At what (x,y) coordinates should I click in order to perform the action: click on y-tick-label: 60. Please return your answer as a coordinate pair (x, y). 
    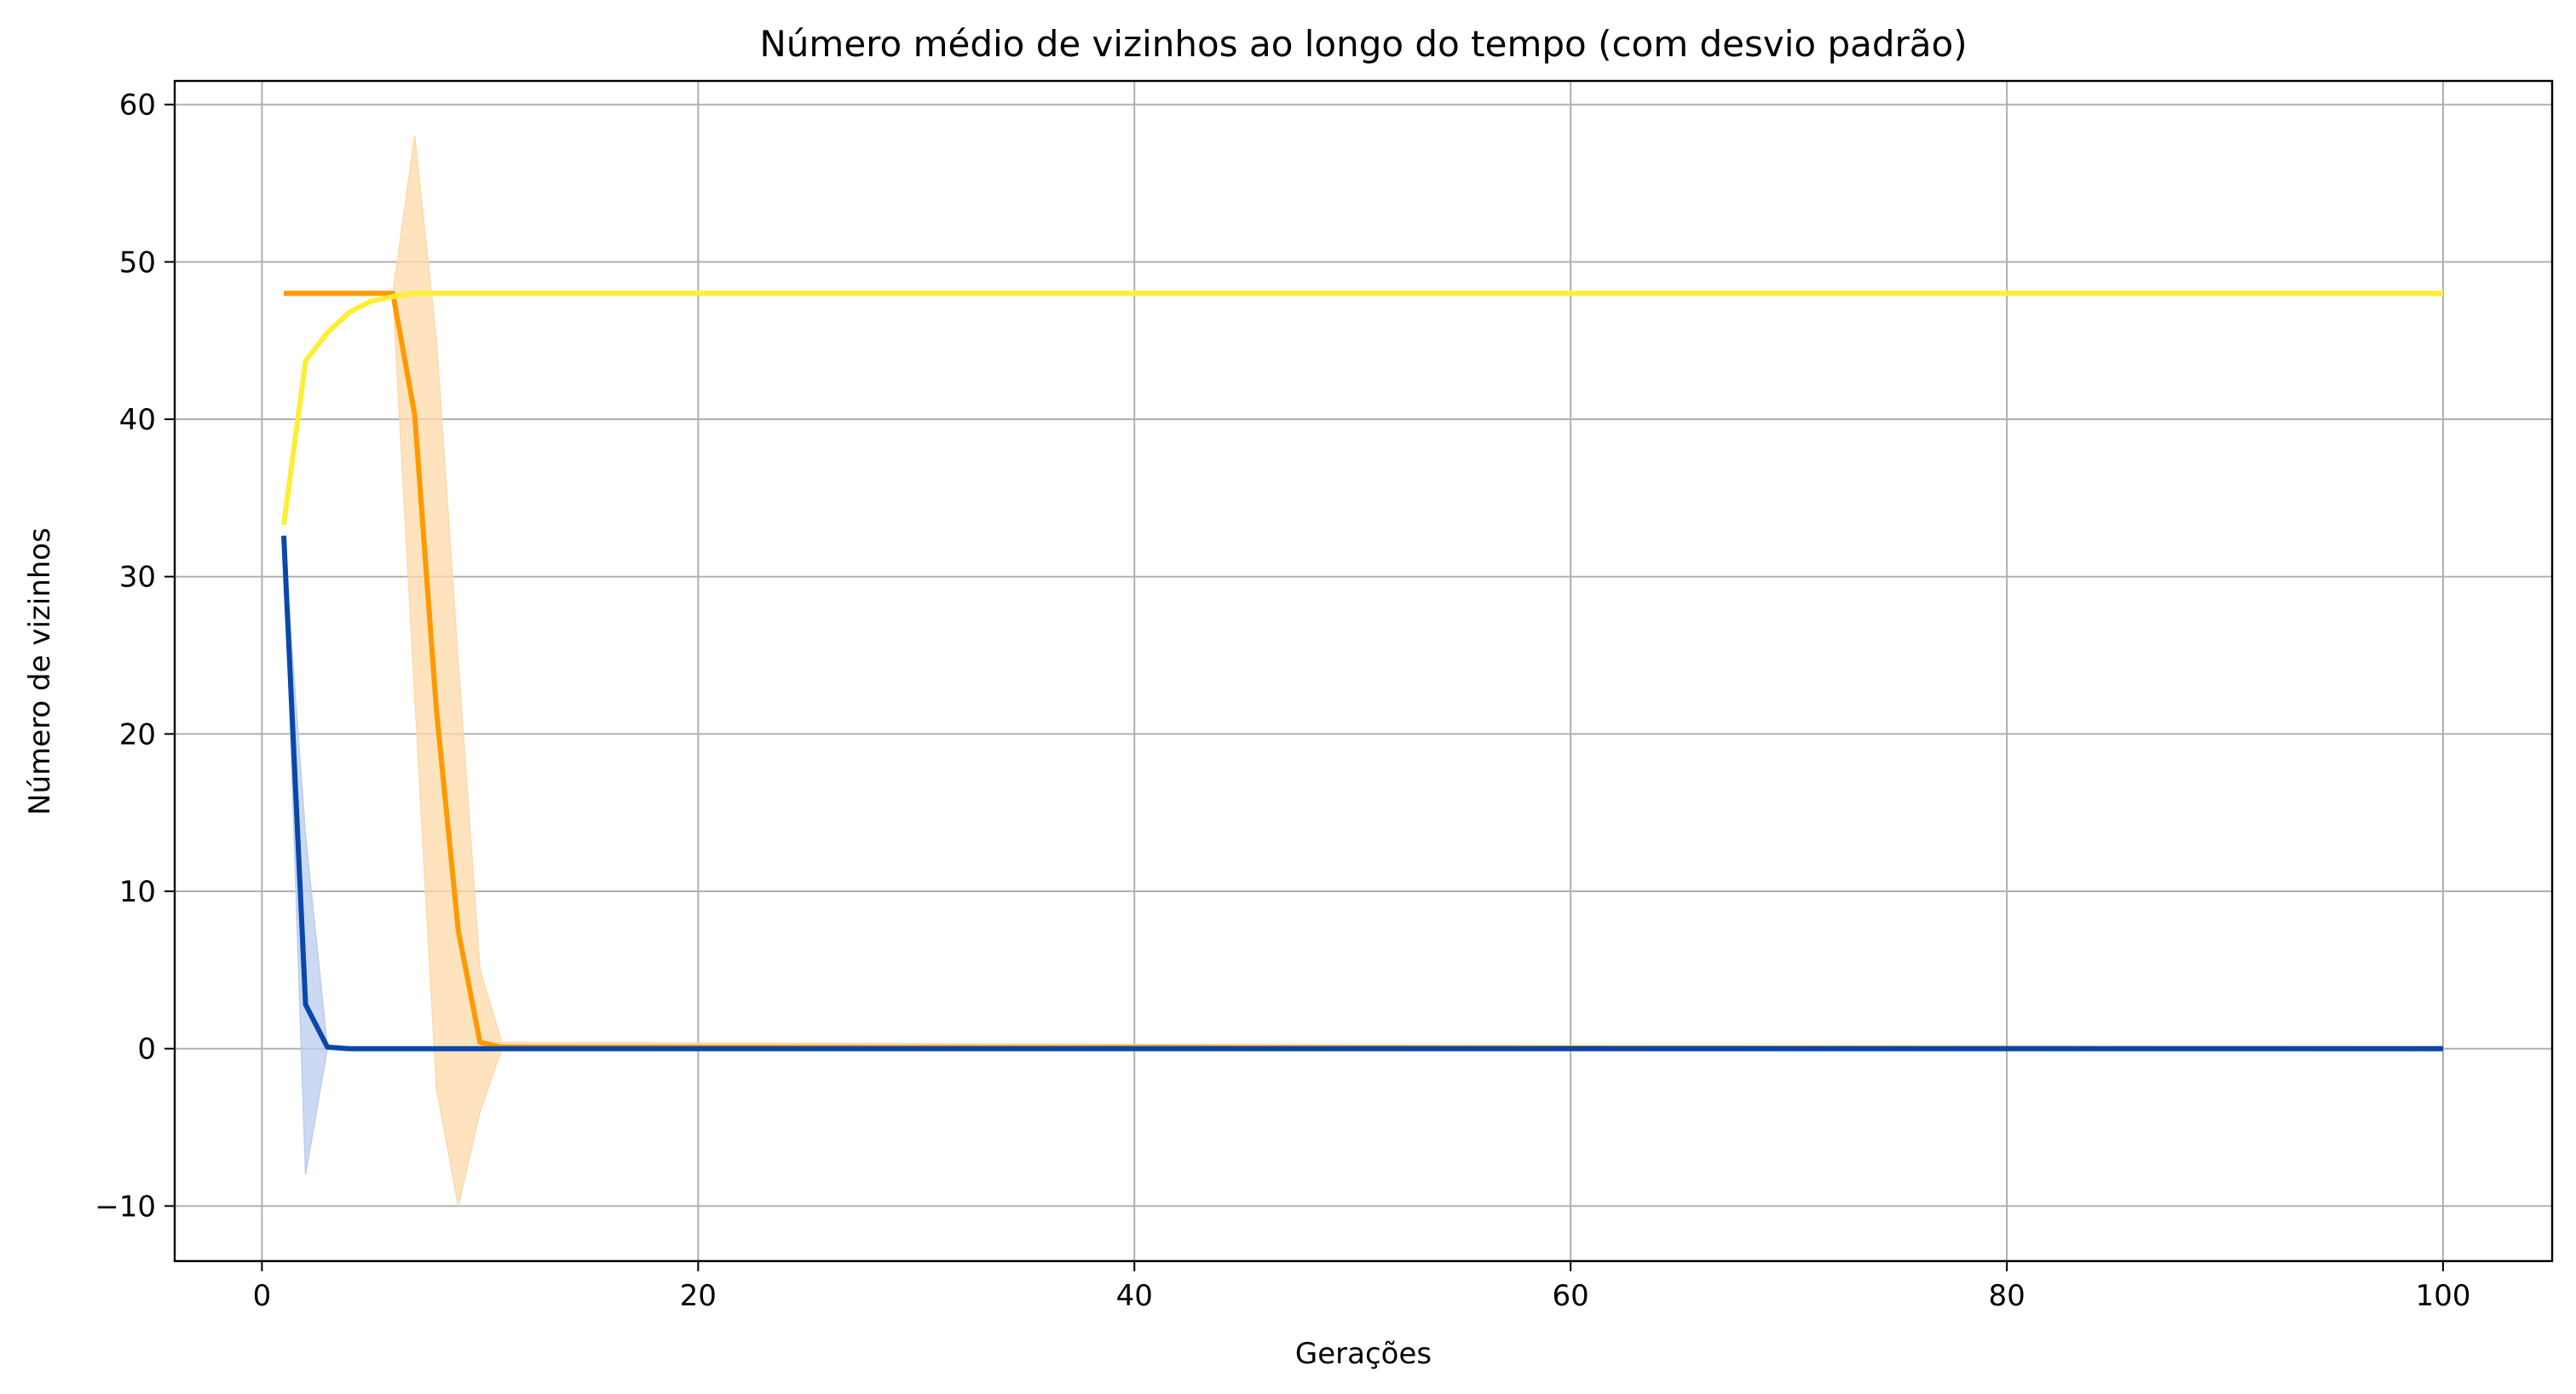
    Looking at the image, I should click on (137, 106).